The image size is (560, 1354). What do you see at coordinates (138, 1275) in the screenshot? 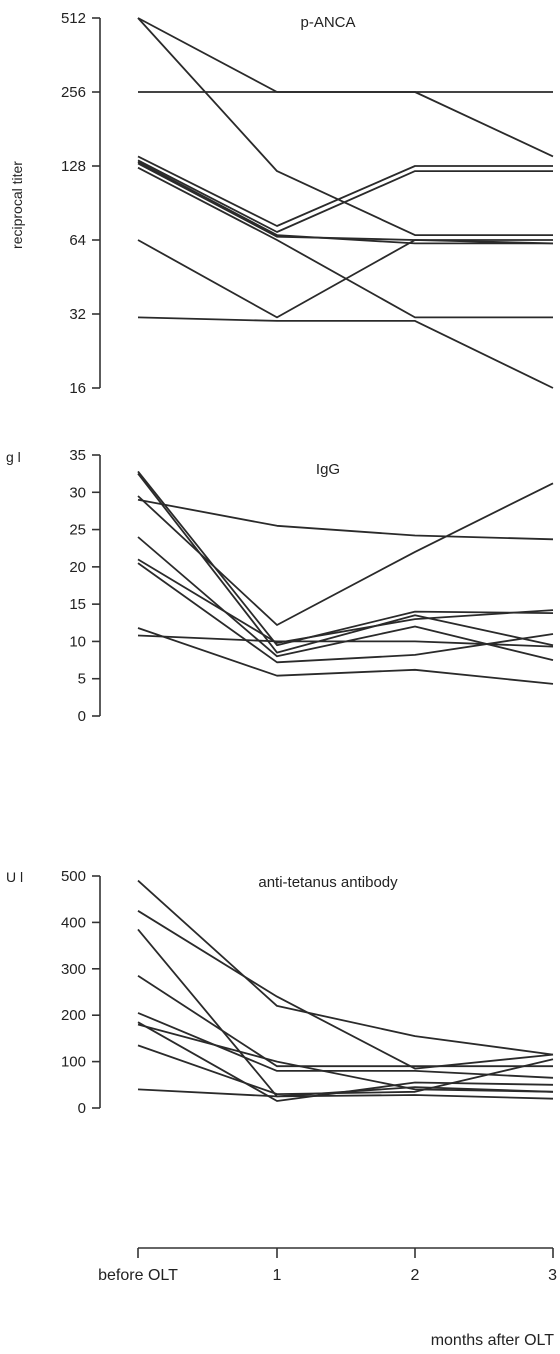
I see `x-tick-label: before OLT` at bounding box center [138, 1275].